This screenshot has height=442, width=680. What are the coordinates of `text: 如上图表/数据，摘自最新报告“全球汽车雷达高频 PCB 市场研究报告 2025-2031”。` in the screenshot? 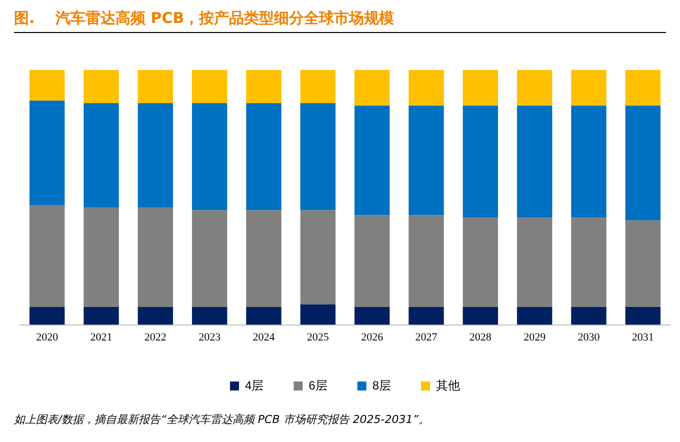 It's located at (222, 419).